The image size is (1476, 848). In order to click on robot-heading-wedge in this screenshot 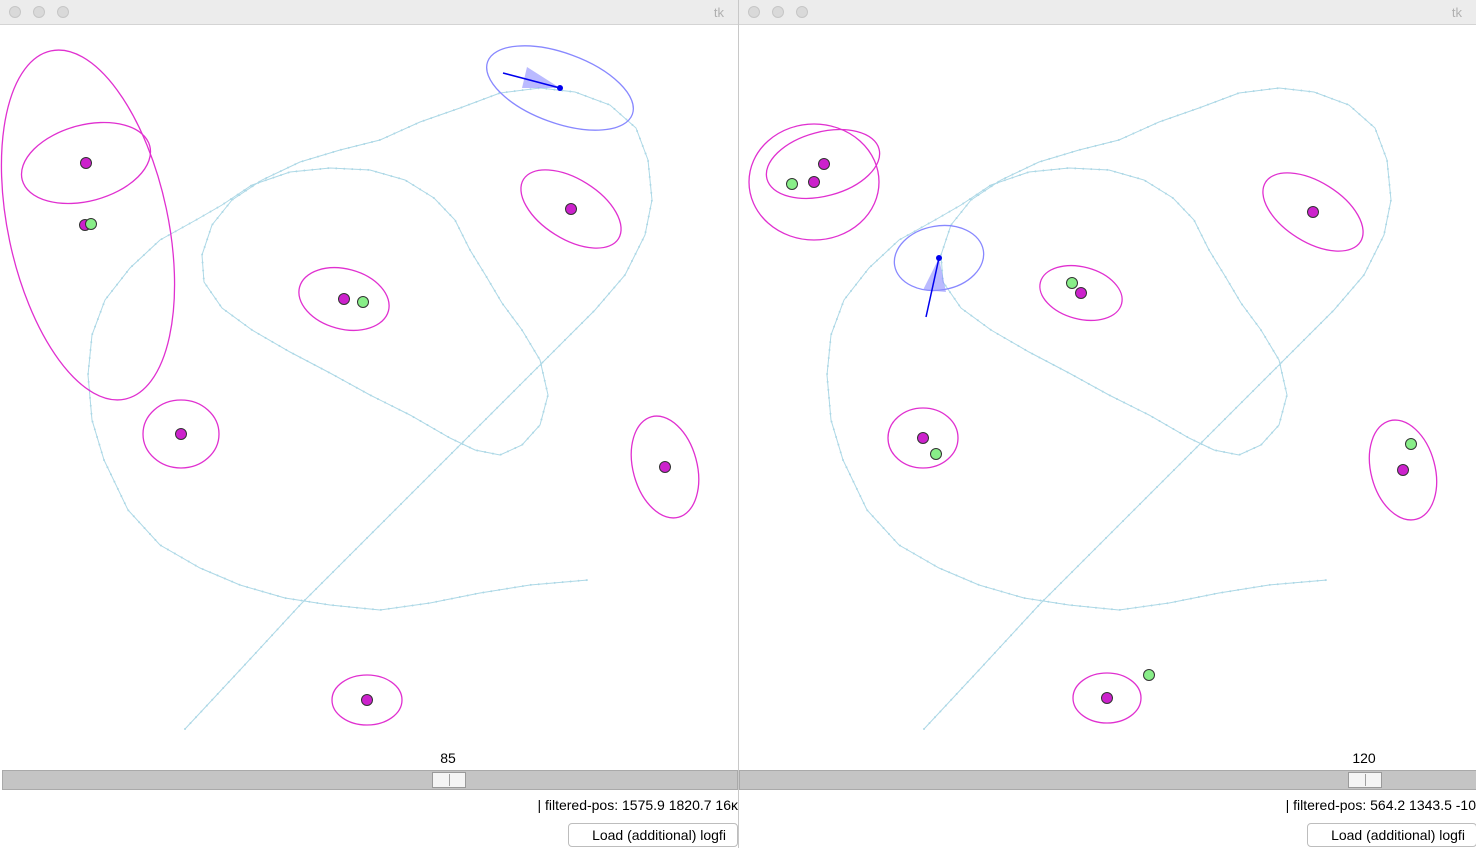, I will do `click(541, 77)`.